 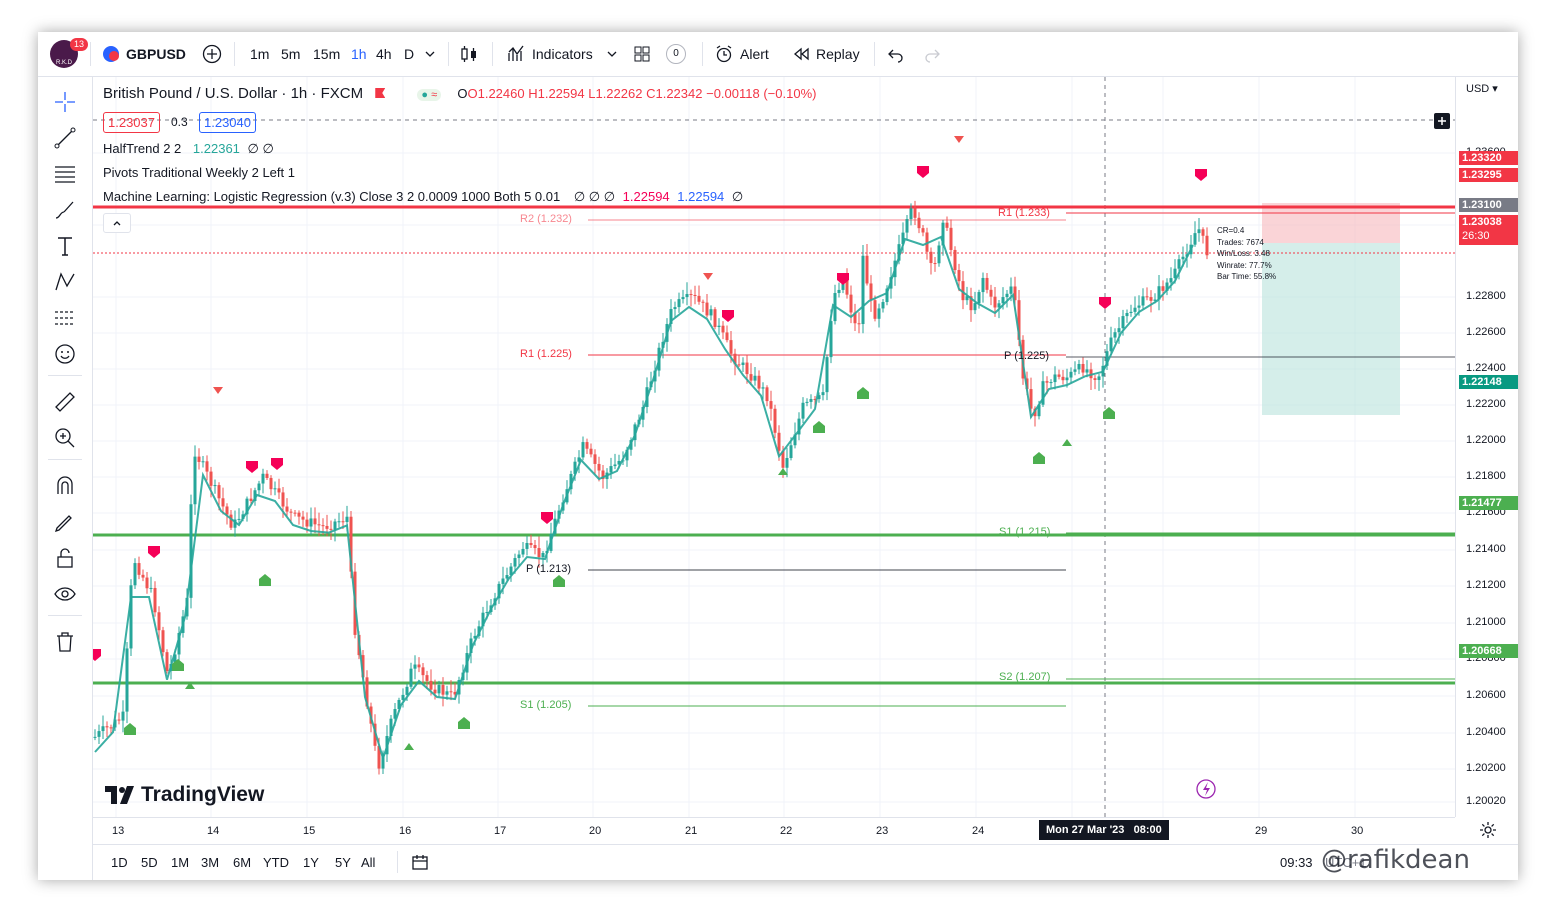 I want to click on indicators-button: Indicators, so click(x=549, y=54).